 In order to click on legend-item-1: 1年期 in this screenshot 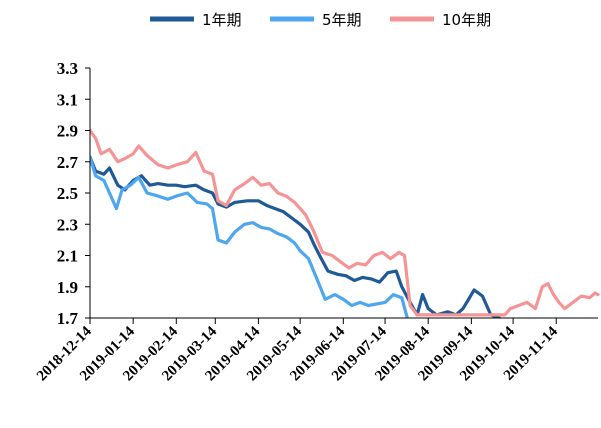, I will do `click(196, 20)`.